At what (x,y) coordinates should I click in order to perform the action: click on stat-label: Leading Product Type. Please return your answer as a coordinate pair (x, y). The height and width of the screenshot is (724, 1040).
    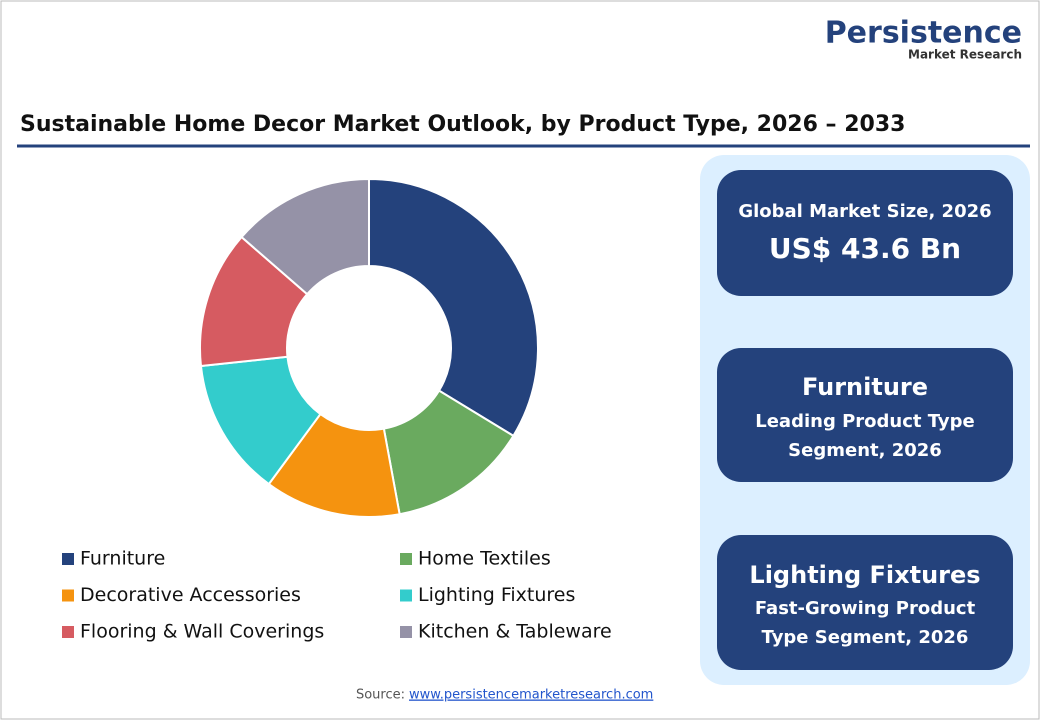
    Looking at the image, I should click on (865, 421).